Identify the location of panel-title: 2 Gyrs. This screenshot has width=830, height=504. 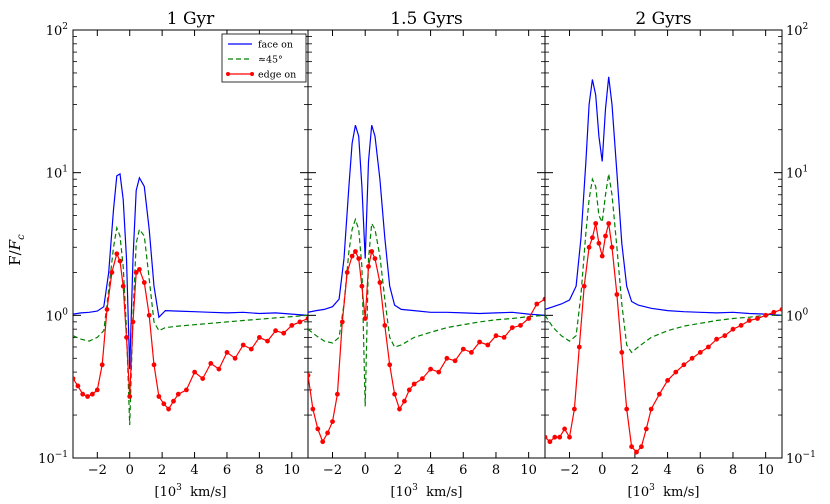
(663, 19).